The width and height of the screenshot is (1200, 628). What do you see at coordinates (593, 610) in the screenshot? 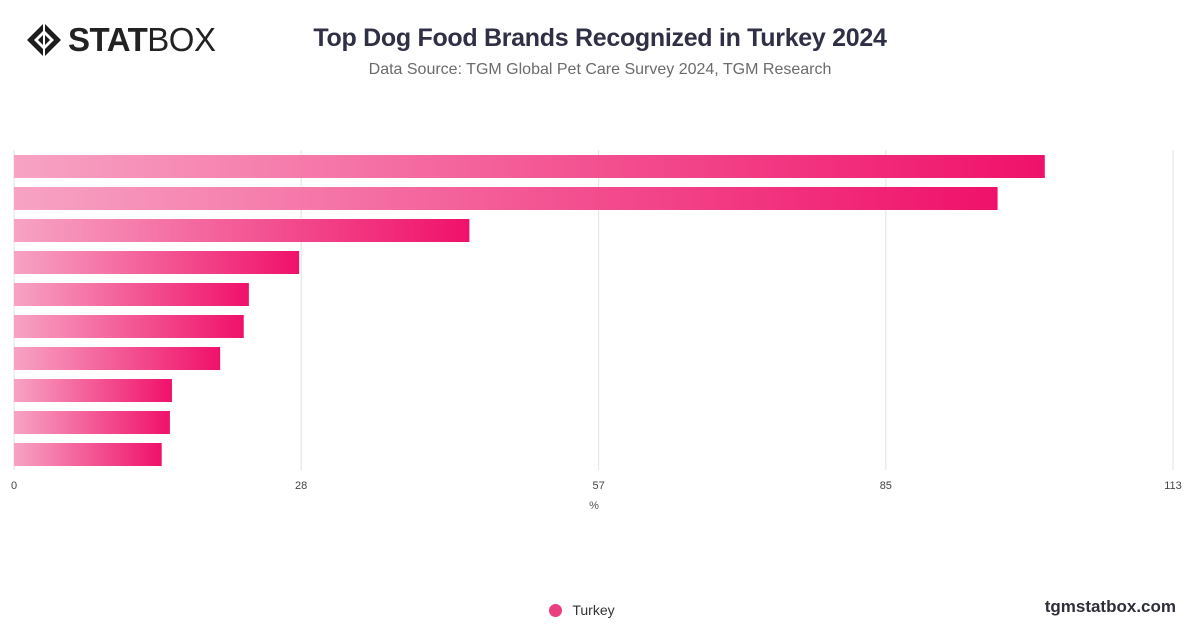
I see `legend-label: Turkey` at bounding box center [593, 610].